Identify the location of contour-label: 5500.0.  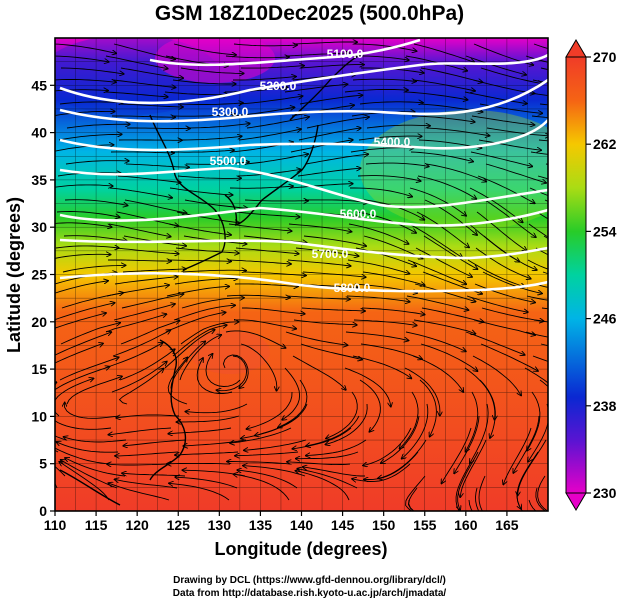
(228, 161).